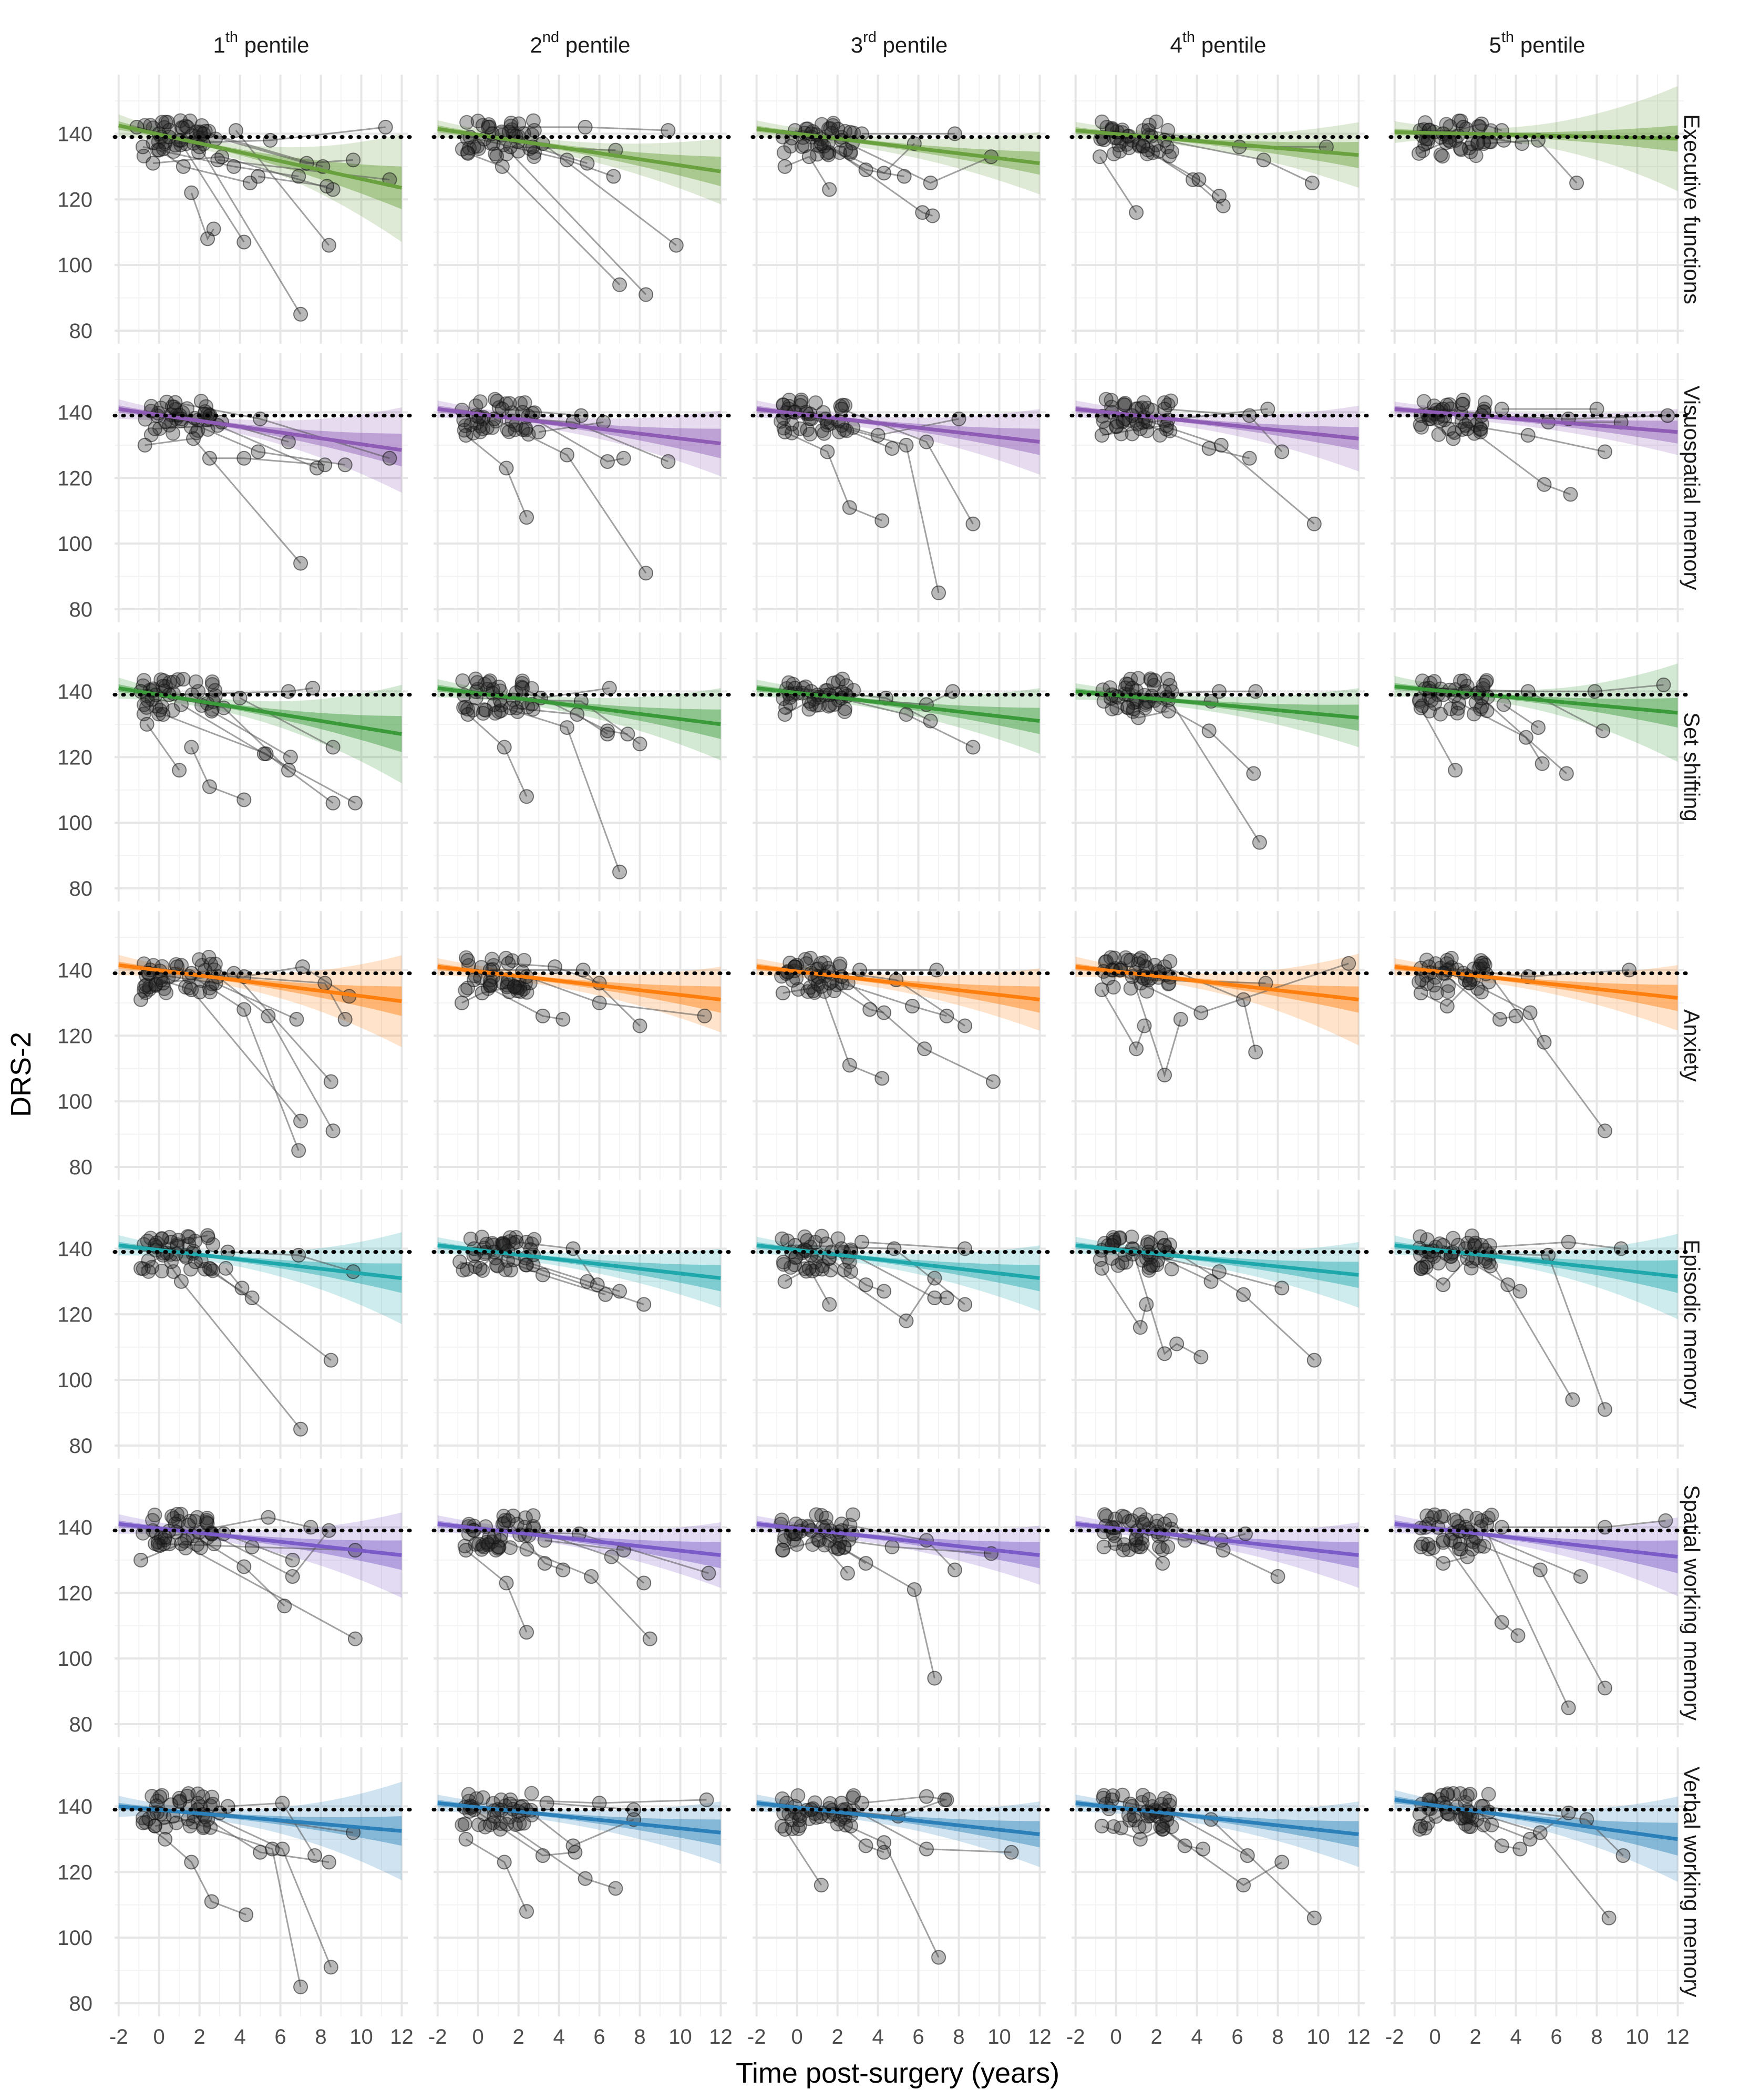 This screenshot has width=1750, height=2100. I want to click on row-strip-label: Episodic memory, so click(1692, 1324).